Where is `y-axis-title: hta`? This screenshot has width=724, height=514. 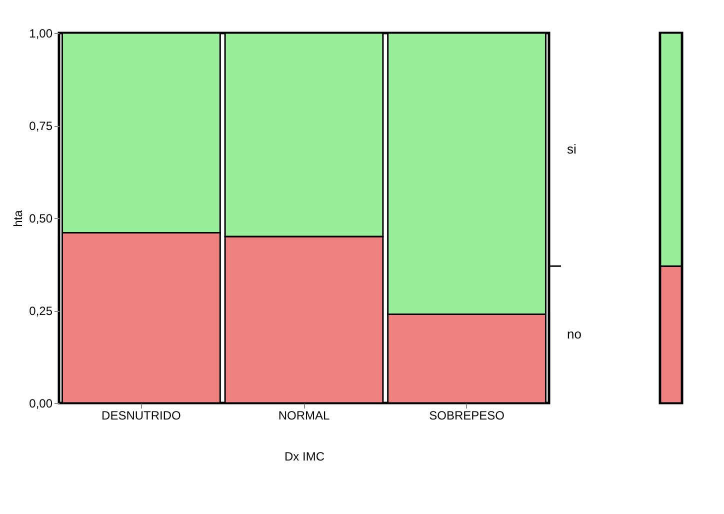 y-axis-title: hta is located at coordinates (18, 218).